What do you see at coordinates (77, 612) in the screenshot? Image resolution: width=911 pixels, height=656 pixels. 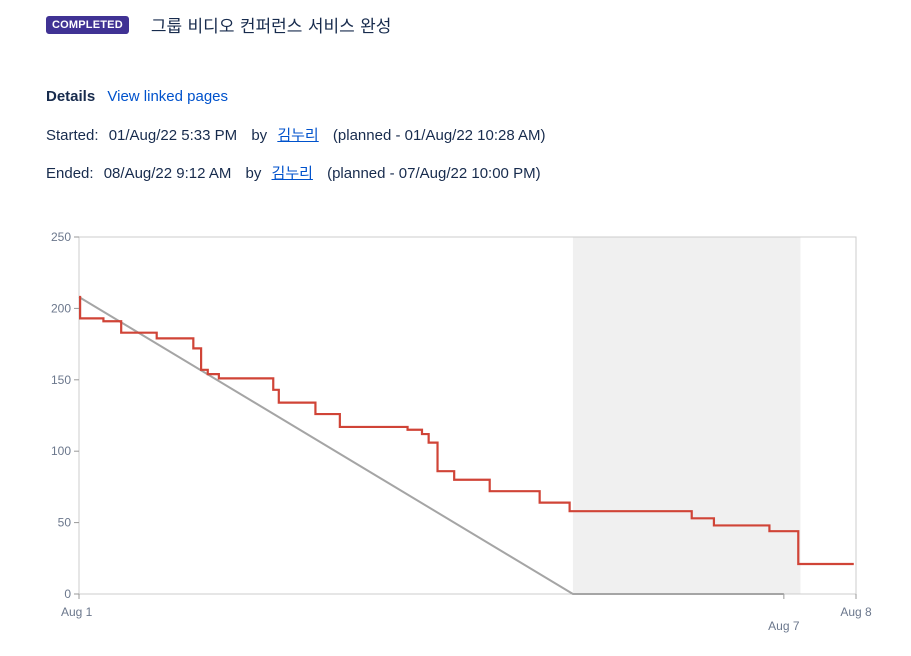 I see `x-tick-label: Aug 1` at bounding box center [77, 612].